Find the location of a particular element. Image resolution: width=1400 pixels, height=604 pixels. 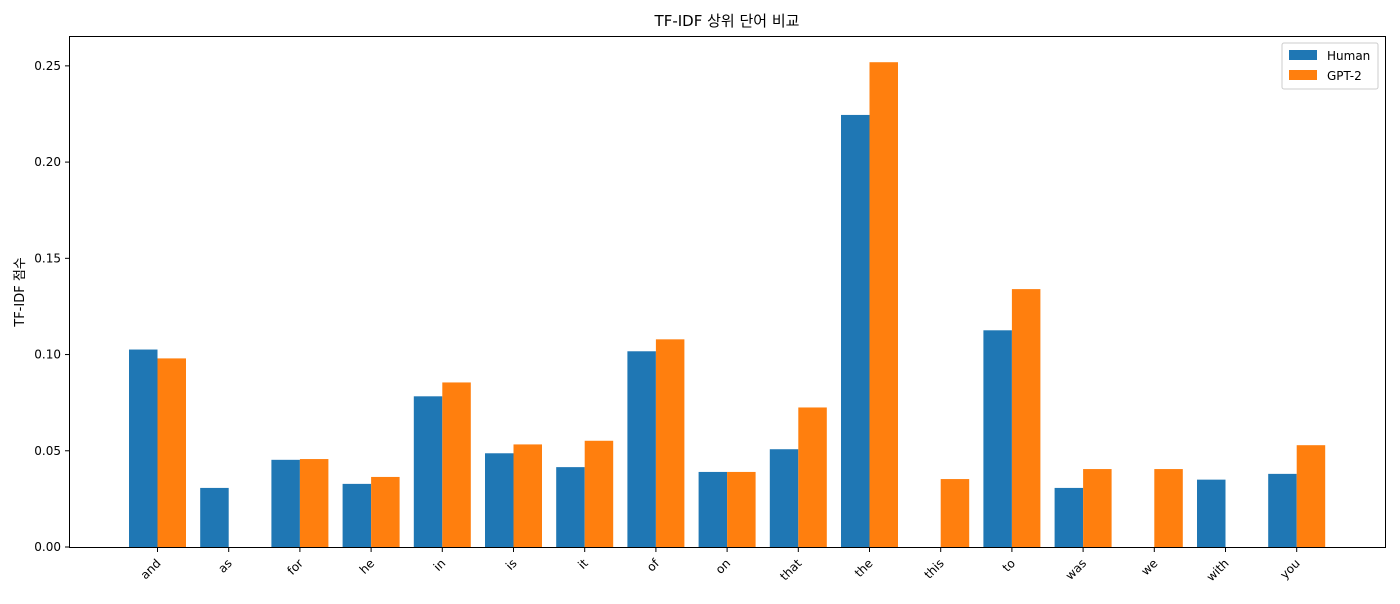

bar-human-for is located at coordinates (285, 503).